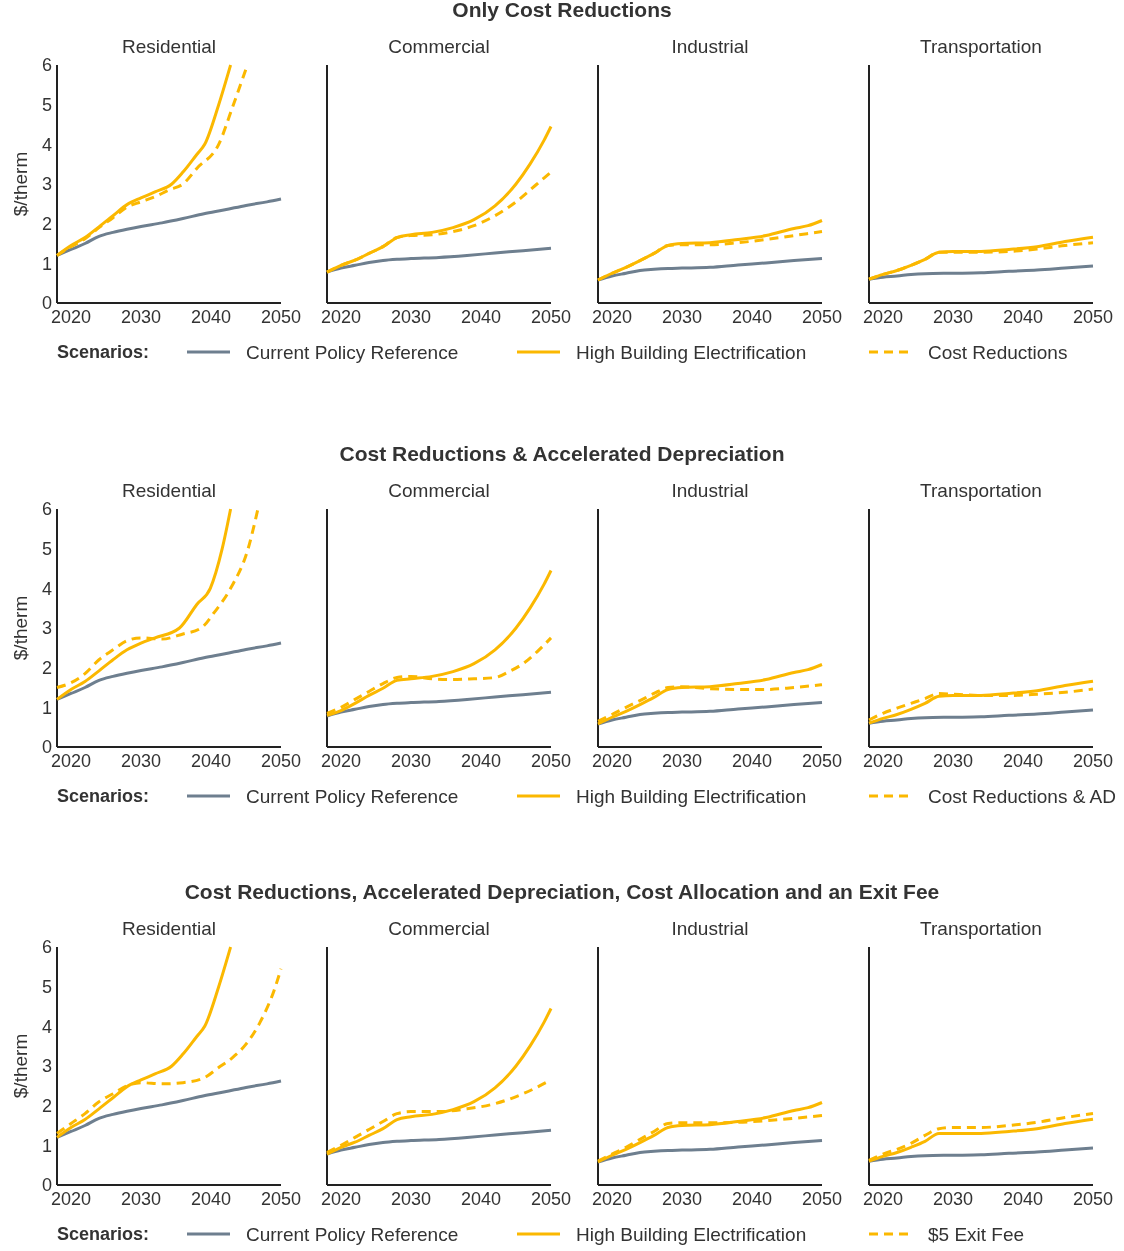  Describe the element at coordinates (562, 453) in the screenshot. I see `text: Cost Reductions & Accelerated Depreciation` at that location.